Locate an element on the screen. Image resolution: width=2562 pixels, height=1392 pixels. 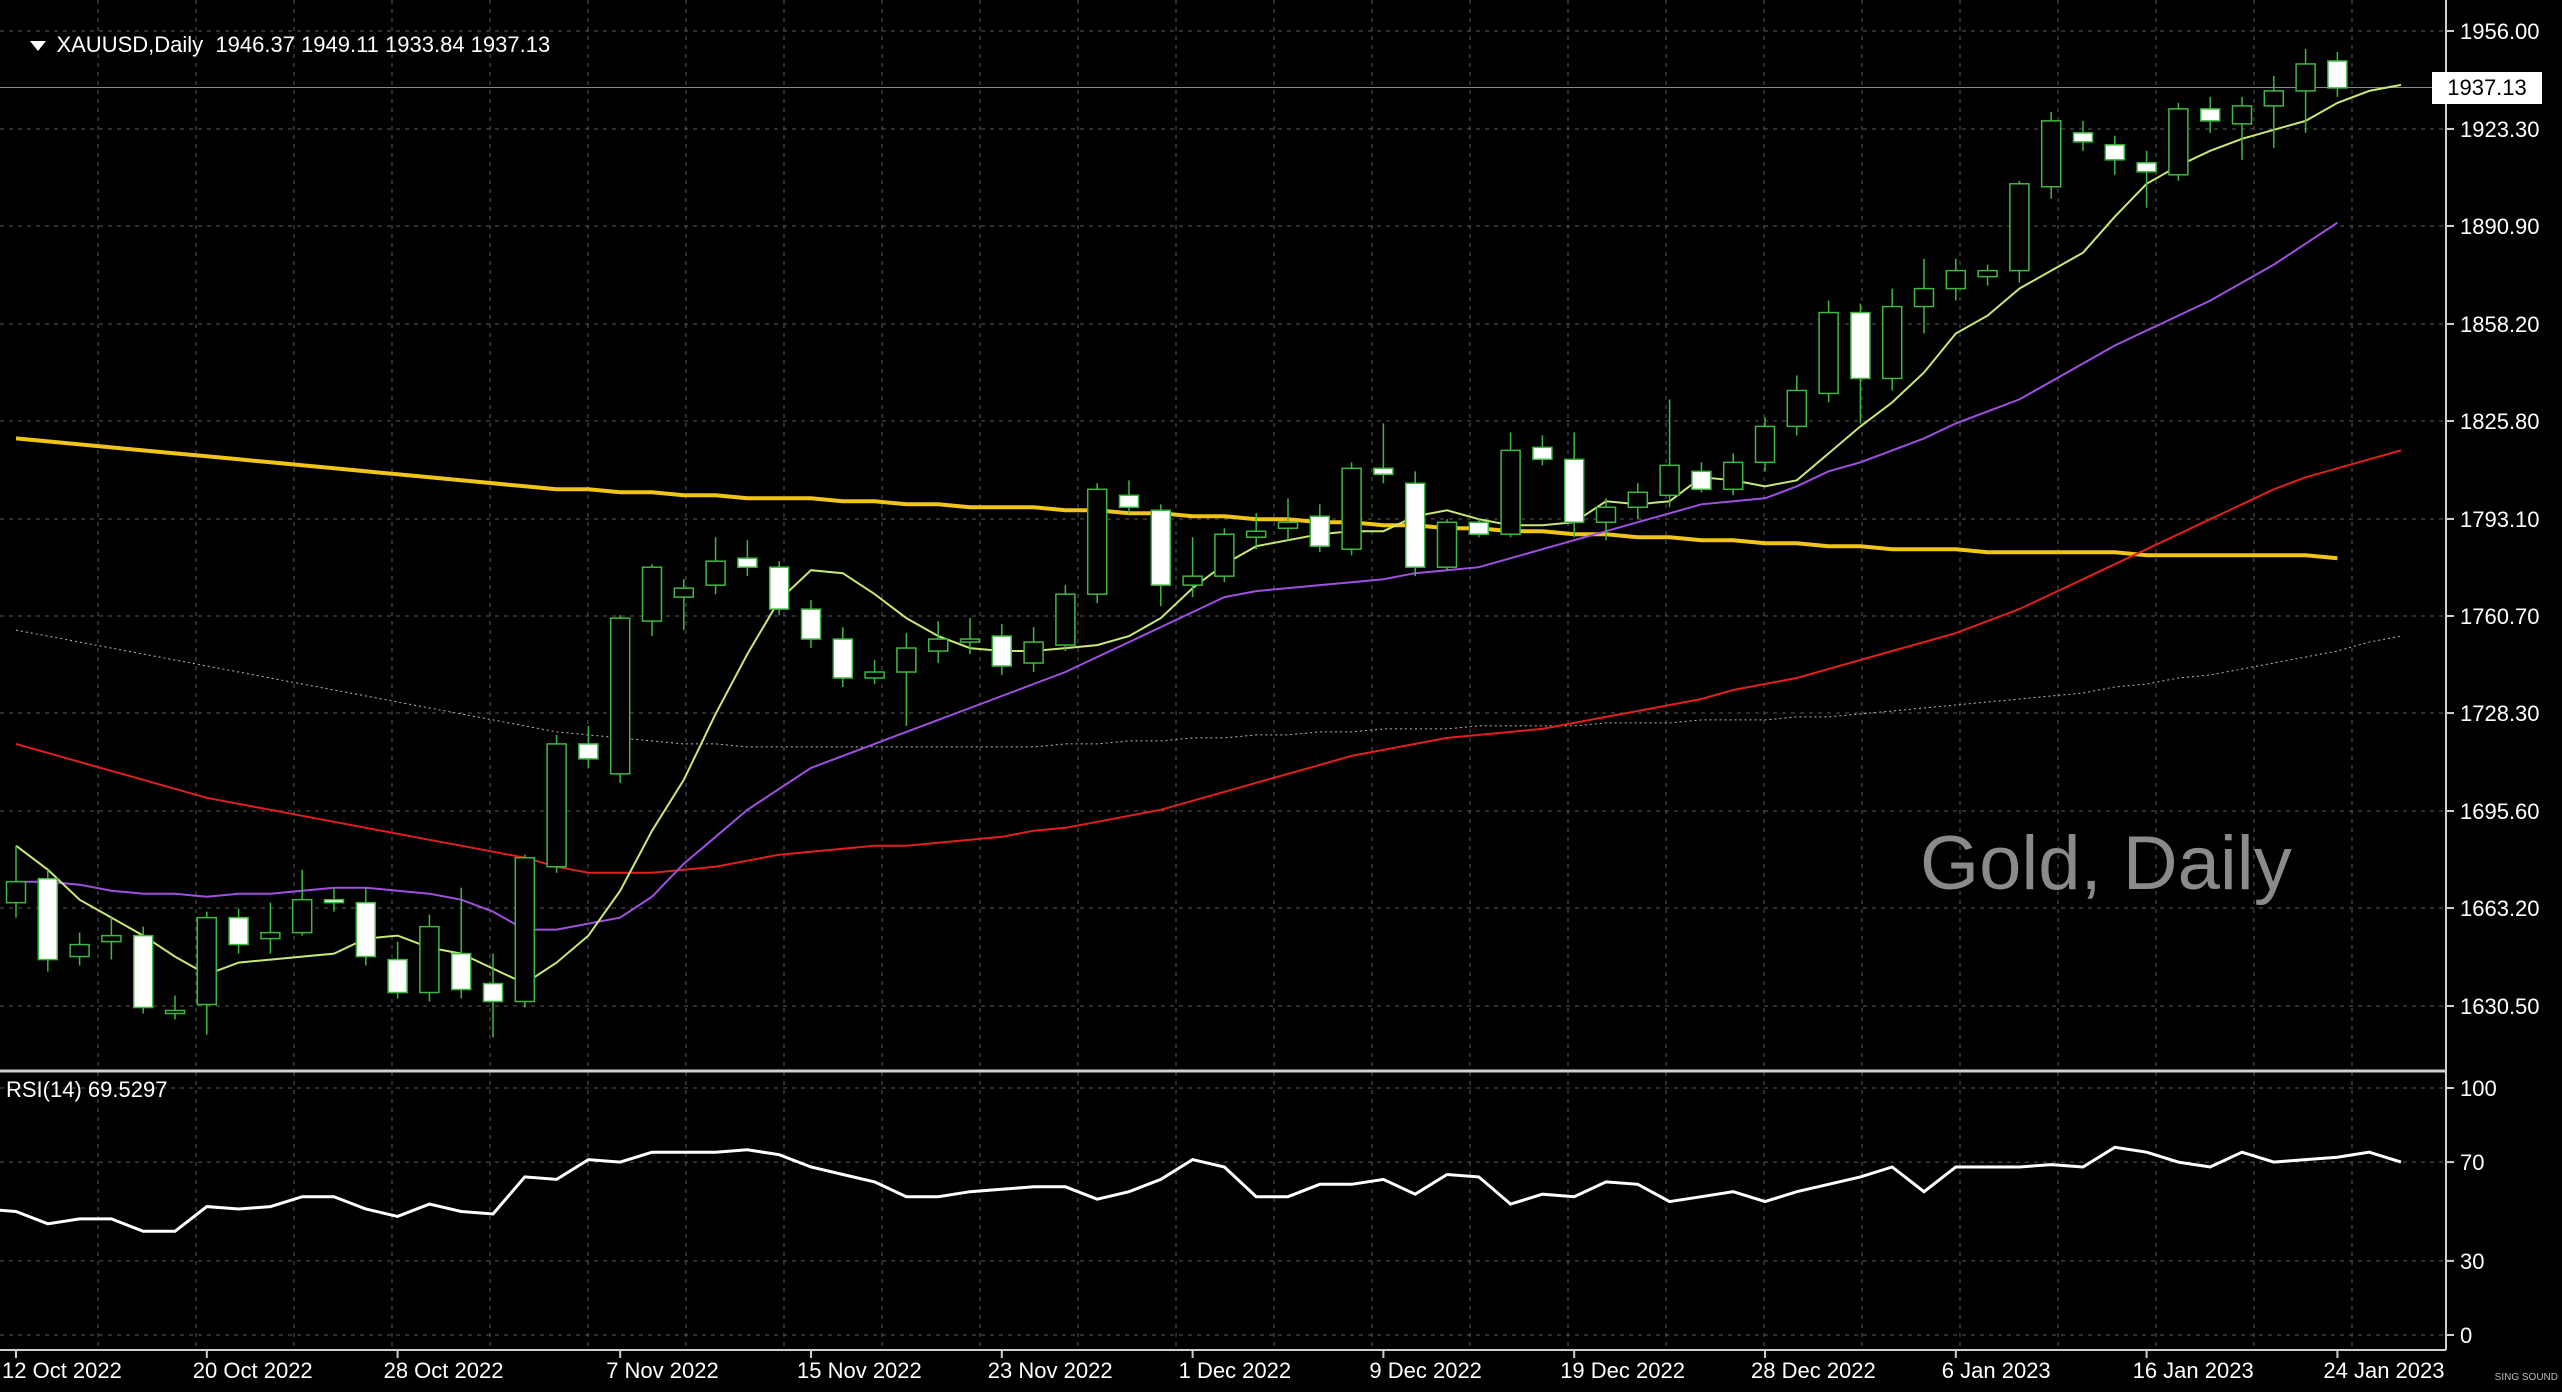
date-tick-label: 20 Oct 2022 is located at coordinates (253, 1370).